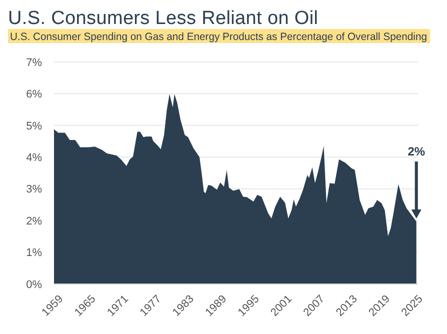  Describe the element at coordinates (163, 18) in the screenshot. I see `chart-title: U.S. Consumers Less Reliant on Oil` at that location.